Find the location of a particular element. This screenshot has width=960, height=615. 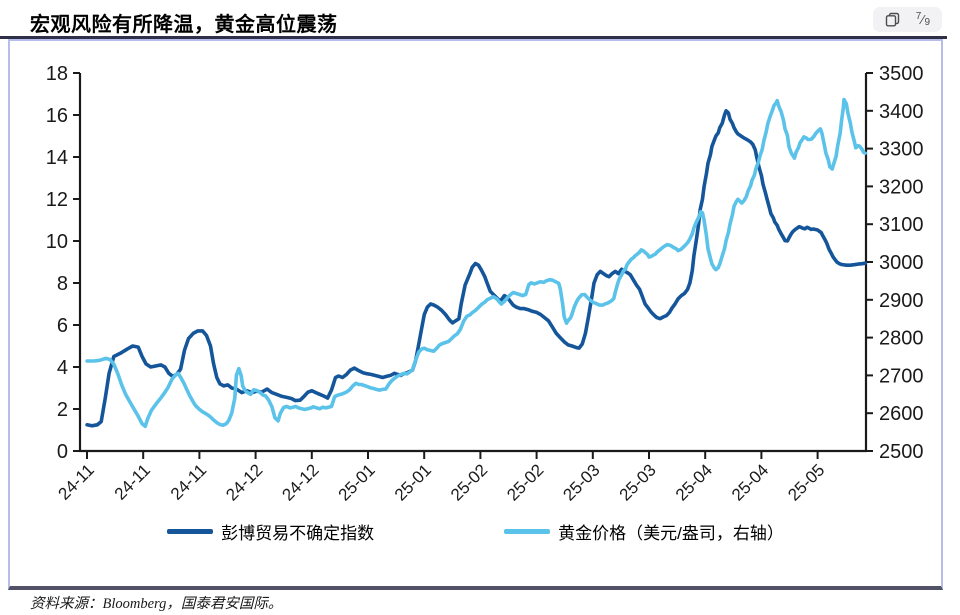

page-fraction-indicator: 7 ⁄ 9 is located at coordinates (922, 19).